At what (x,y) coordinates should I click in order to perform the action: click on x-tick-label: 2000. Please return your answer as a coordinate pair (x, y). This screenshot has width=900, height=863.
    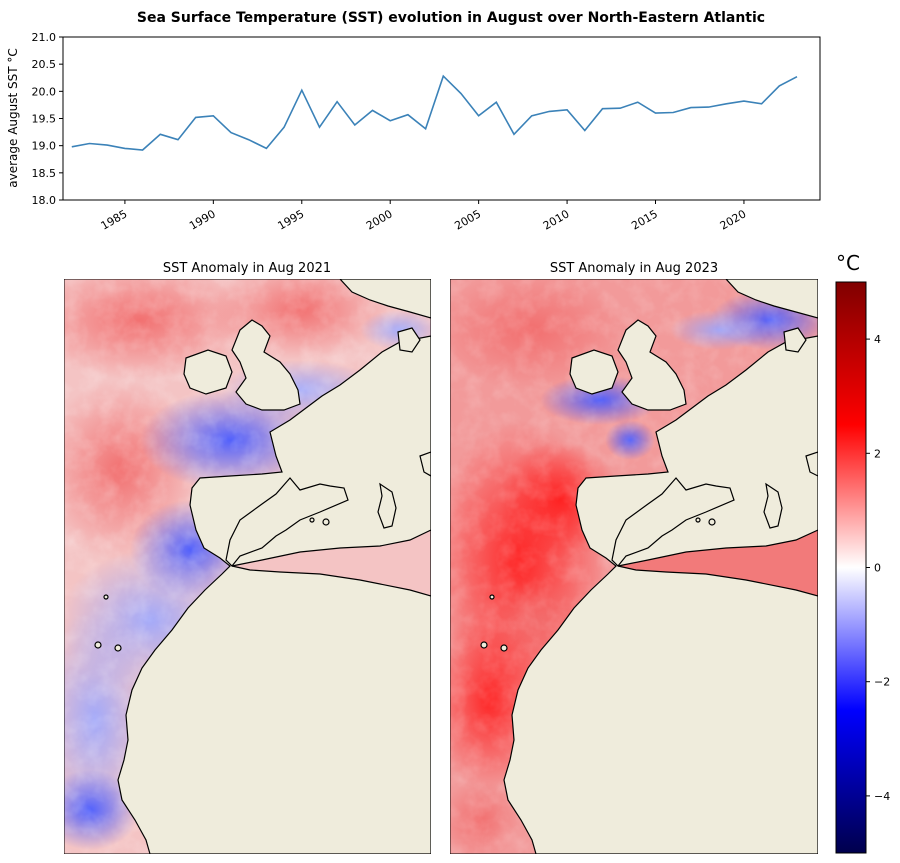
    Looking at the image, I should click on (379, 219).